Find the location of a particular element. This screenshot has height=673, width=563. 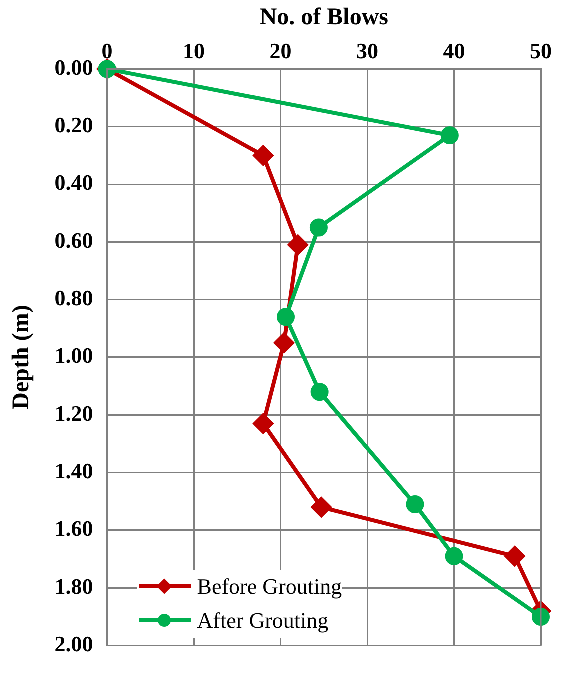

x-tick-label: 40 is located at coordinates (454, 51).